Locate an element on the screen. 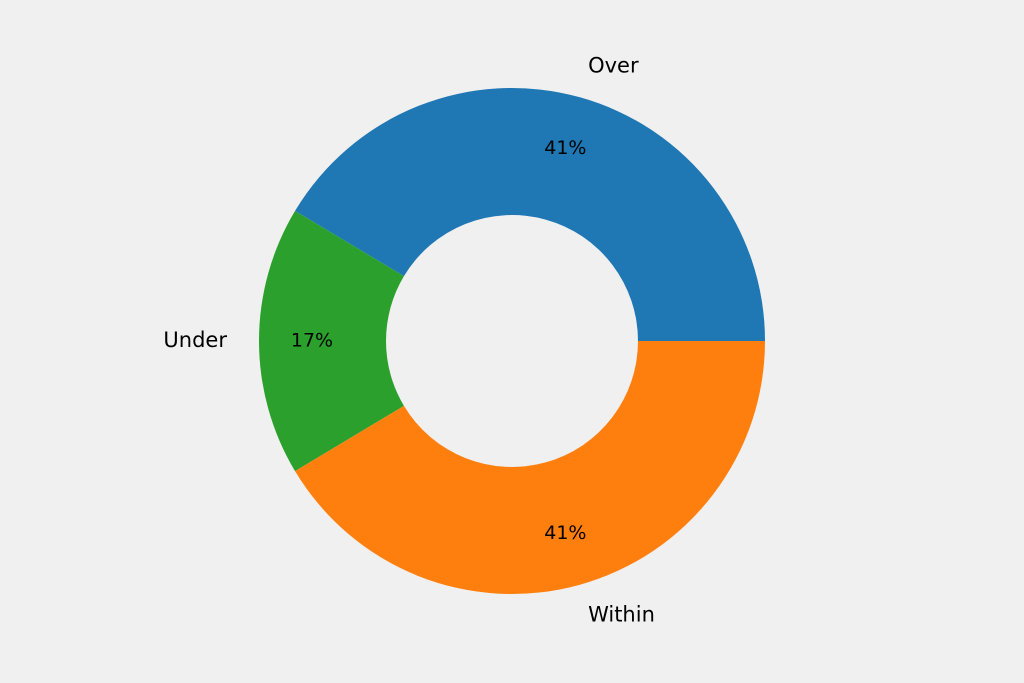 This screenshot has height=683, width=1024. slice-under is located at coordinates (331, 341).